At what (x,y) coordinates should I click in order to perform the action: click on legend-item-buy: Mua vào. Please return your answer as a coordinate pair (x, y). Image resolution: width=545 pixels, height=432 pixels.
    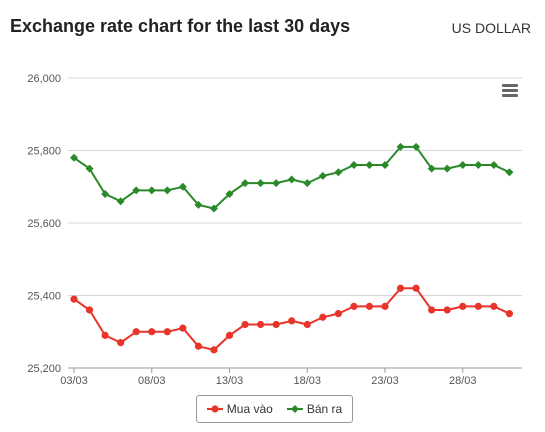
    Looking at the image, I should click on (239, 409).